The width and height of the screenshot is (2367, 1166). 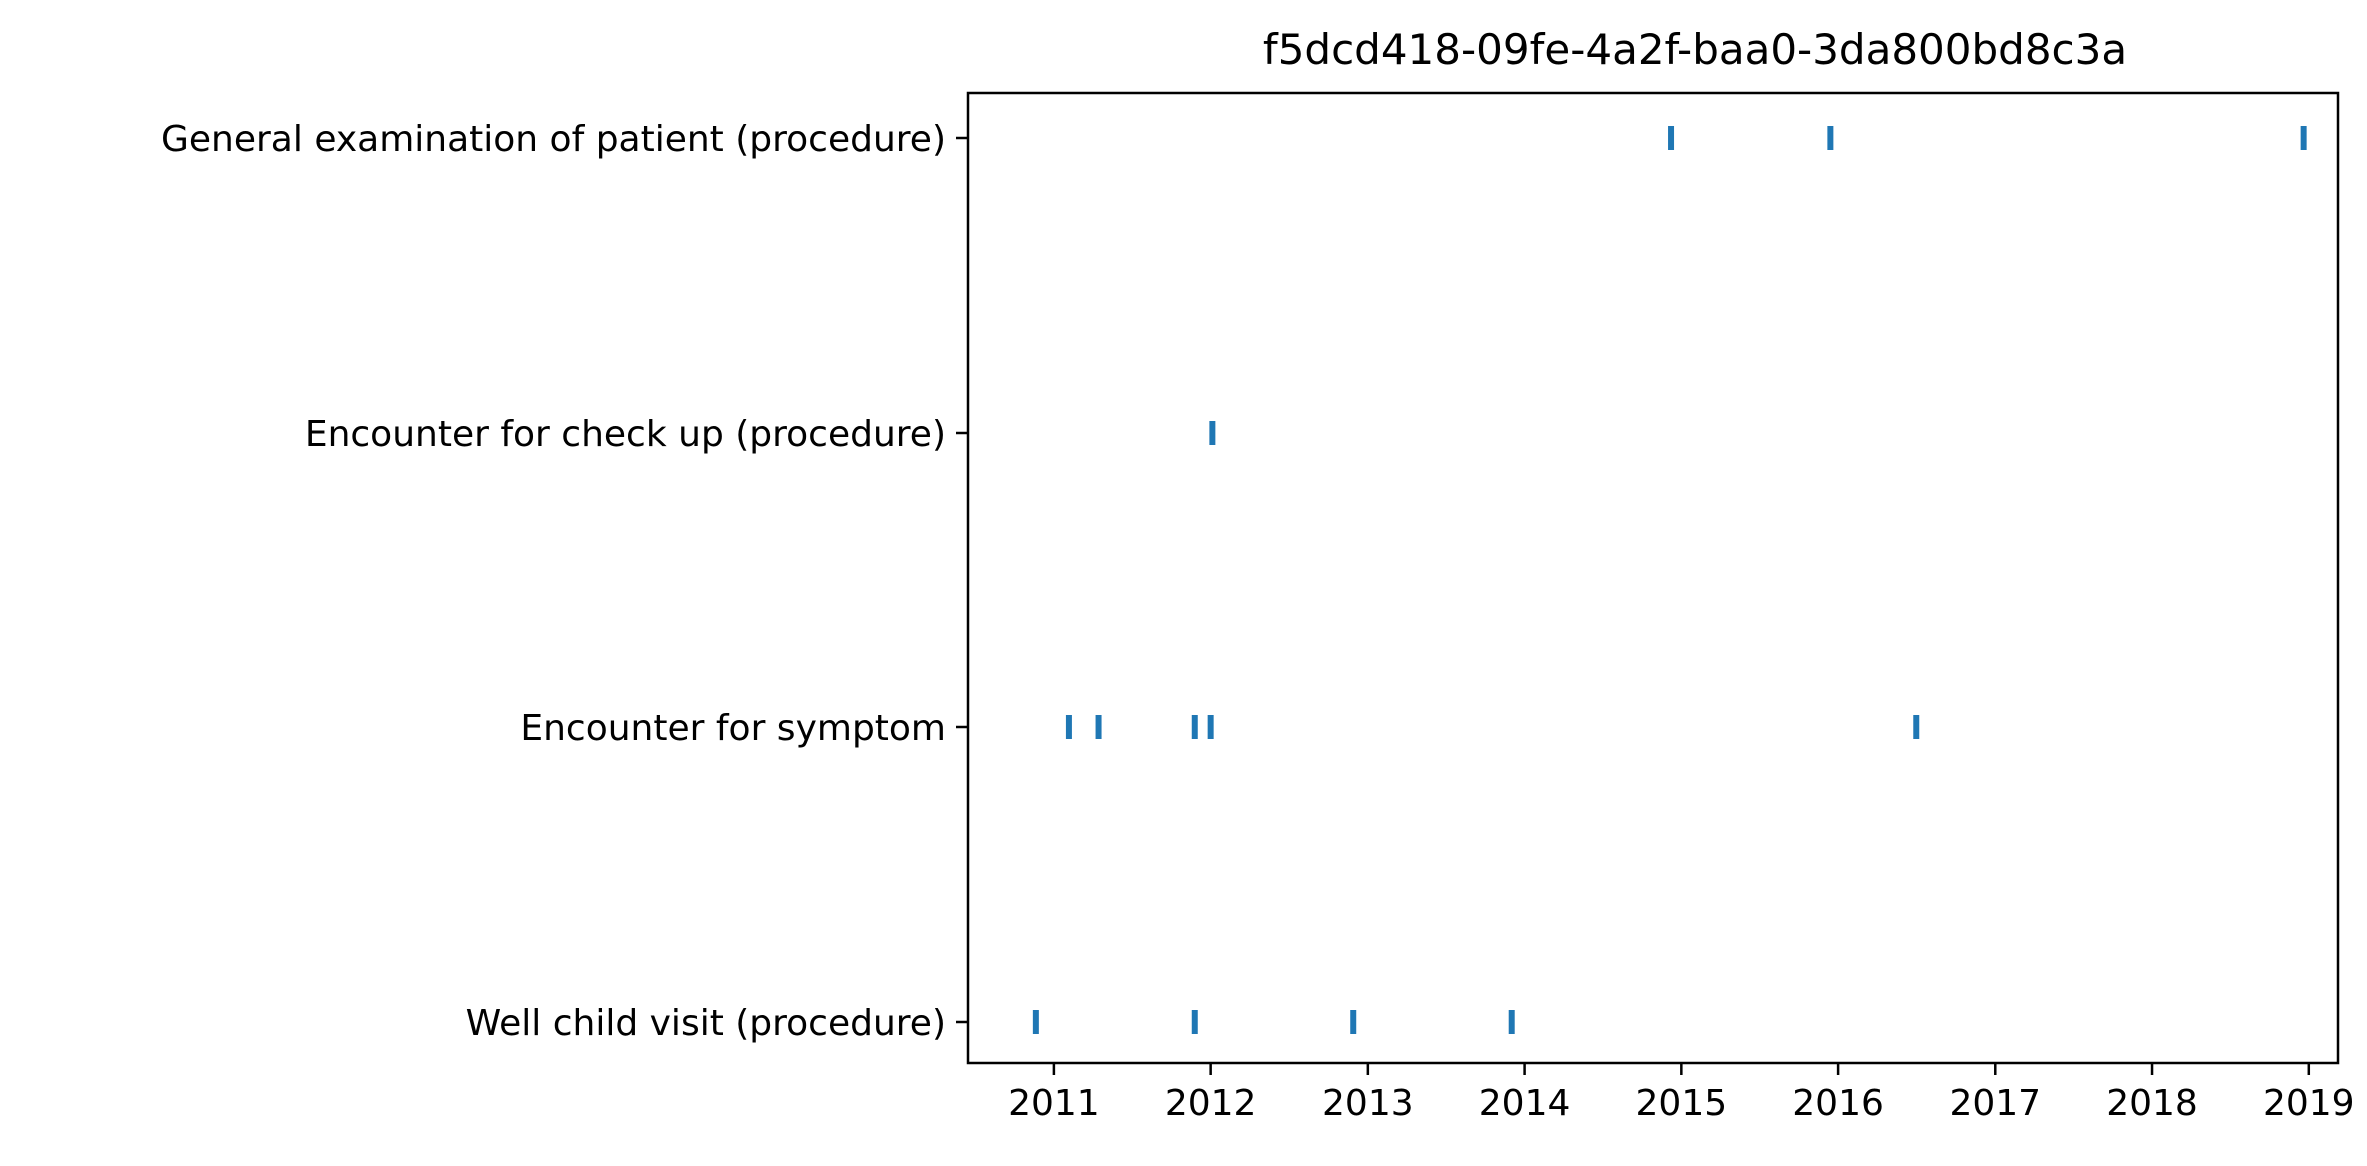 What do you see at coordinates (2309, 1103) in the screenshot?
I see `x-tick-label: 2019` at bounding box center [2309, 1103].